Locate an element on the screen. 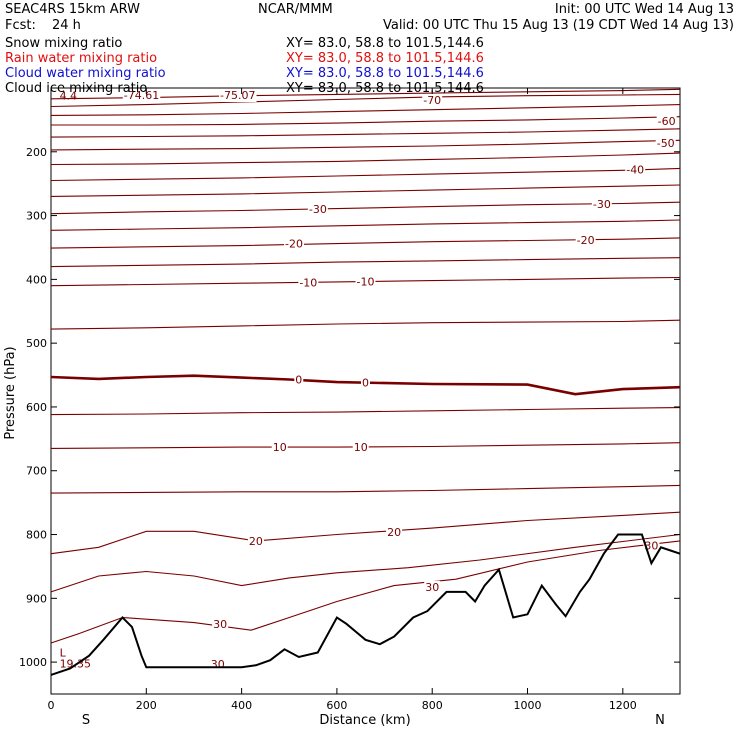 This screenshot has height=740, width=740. y-tick-label: 900 is located at coordinates (36, 598).